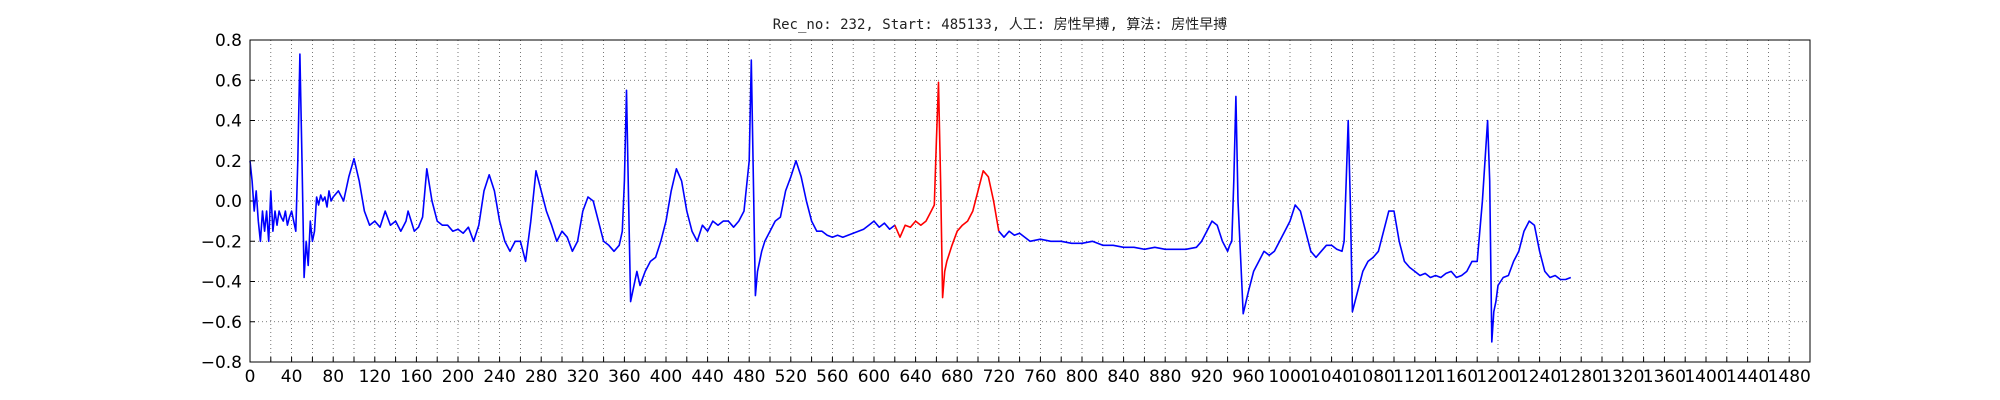  Describe the element at coordinates (1040, 377) in the screenshot. I see `x-tick-label: 760` at that location.